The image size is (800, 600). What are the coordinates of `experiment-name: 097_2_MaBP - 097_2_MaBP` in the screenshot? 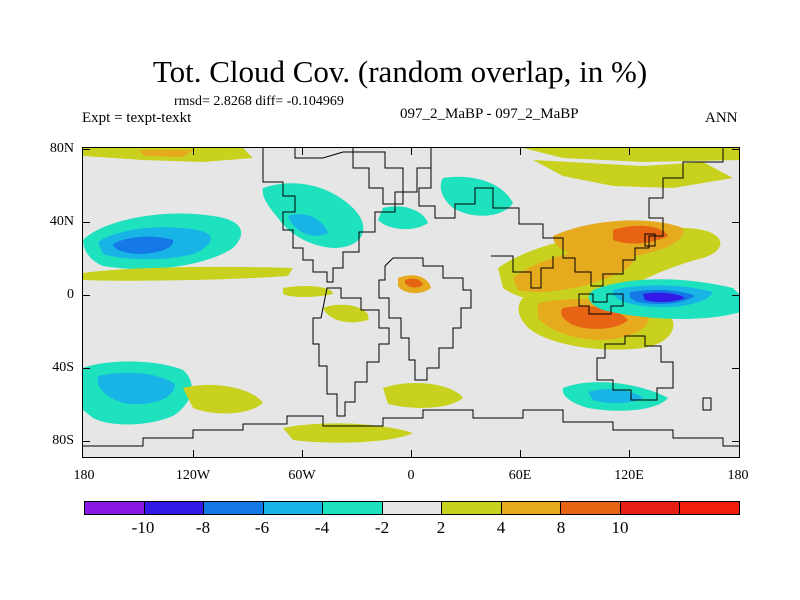 It's located at (489, 114).